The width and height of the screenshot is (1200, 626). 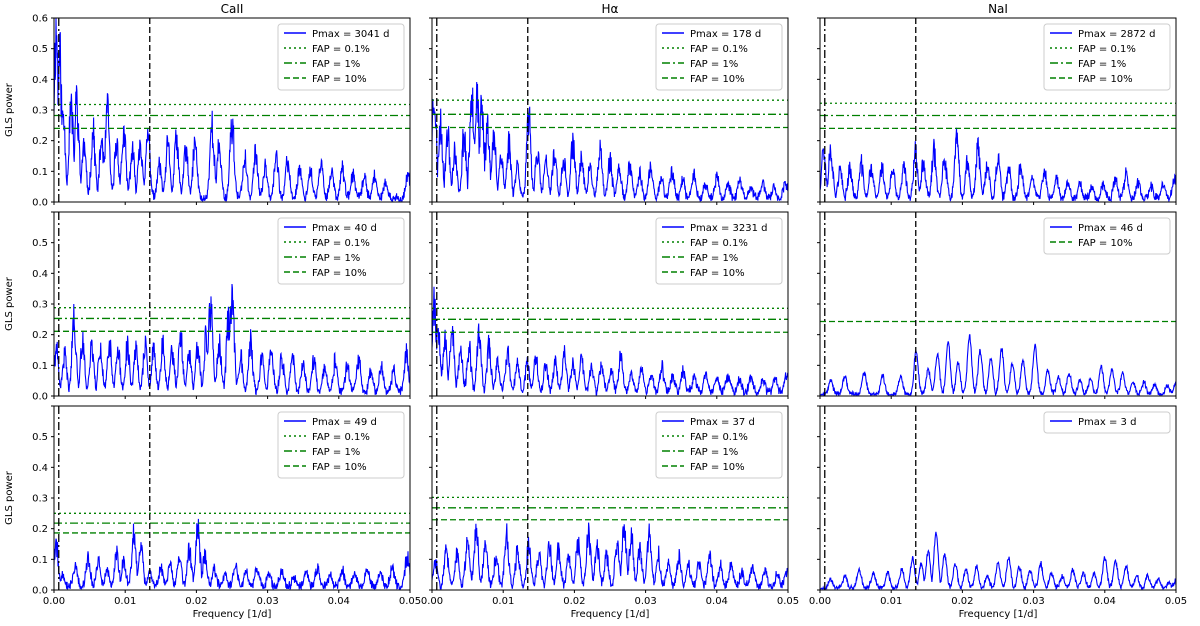 I want to click on panel-1-1: Pmax = 3231 d FAP = 0.1% FAP = 1% FAP = 10%, so click(x=609, y=305).